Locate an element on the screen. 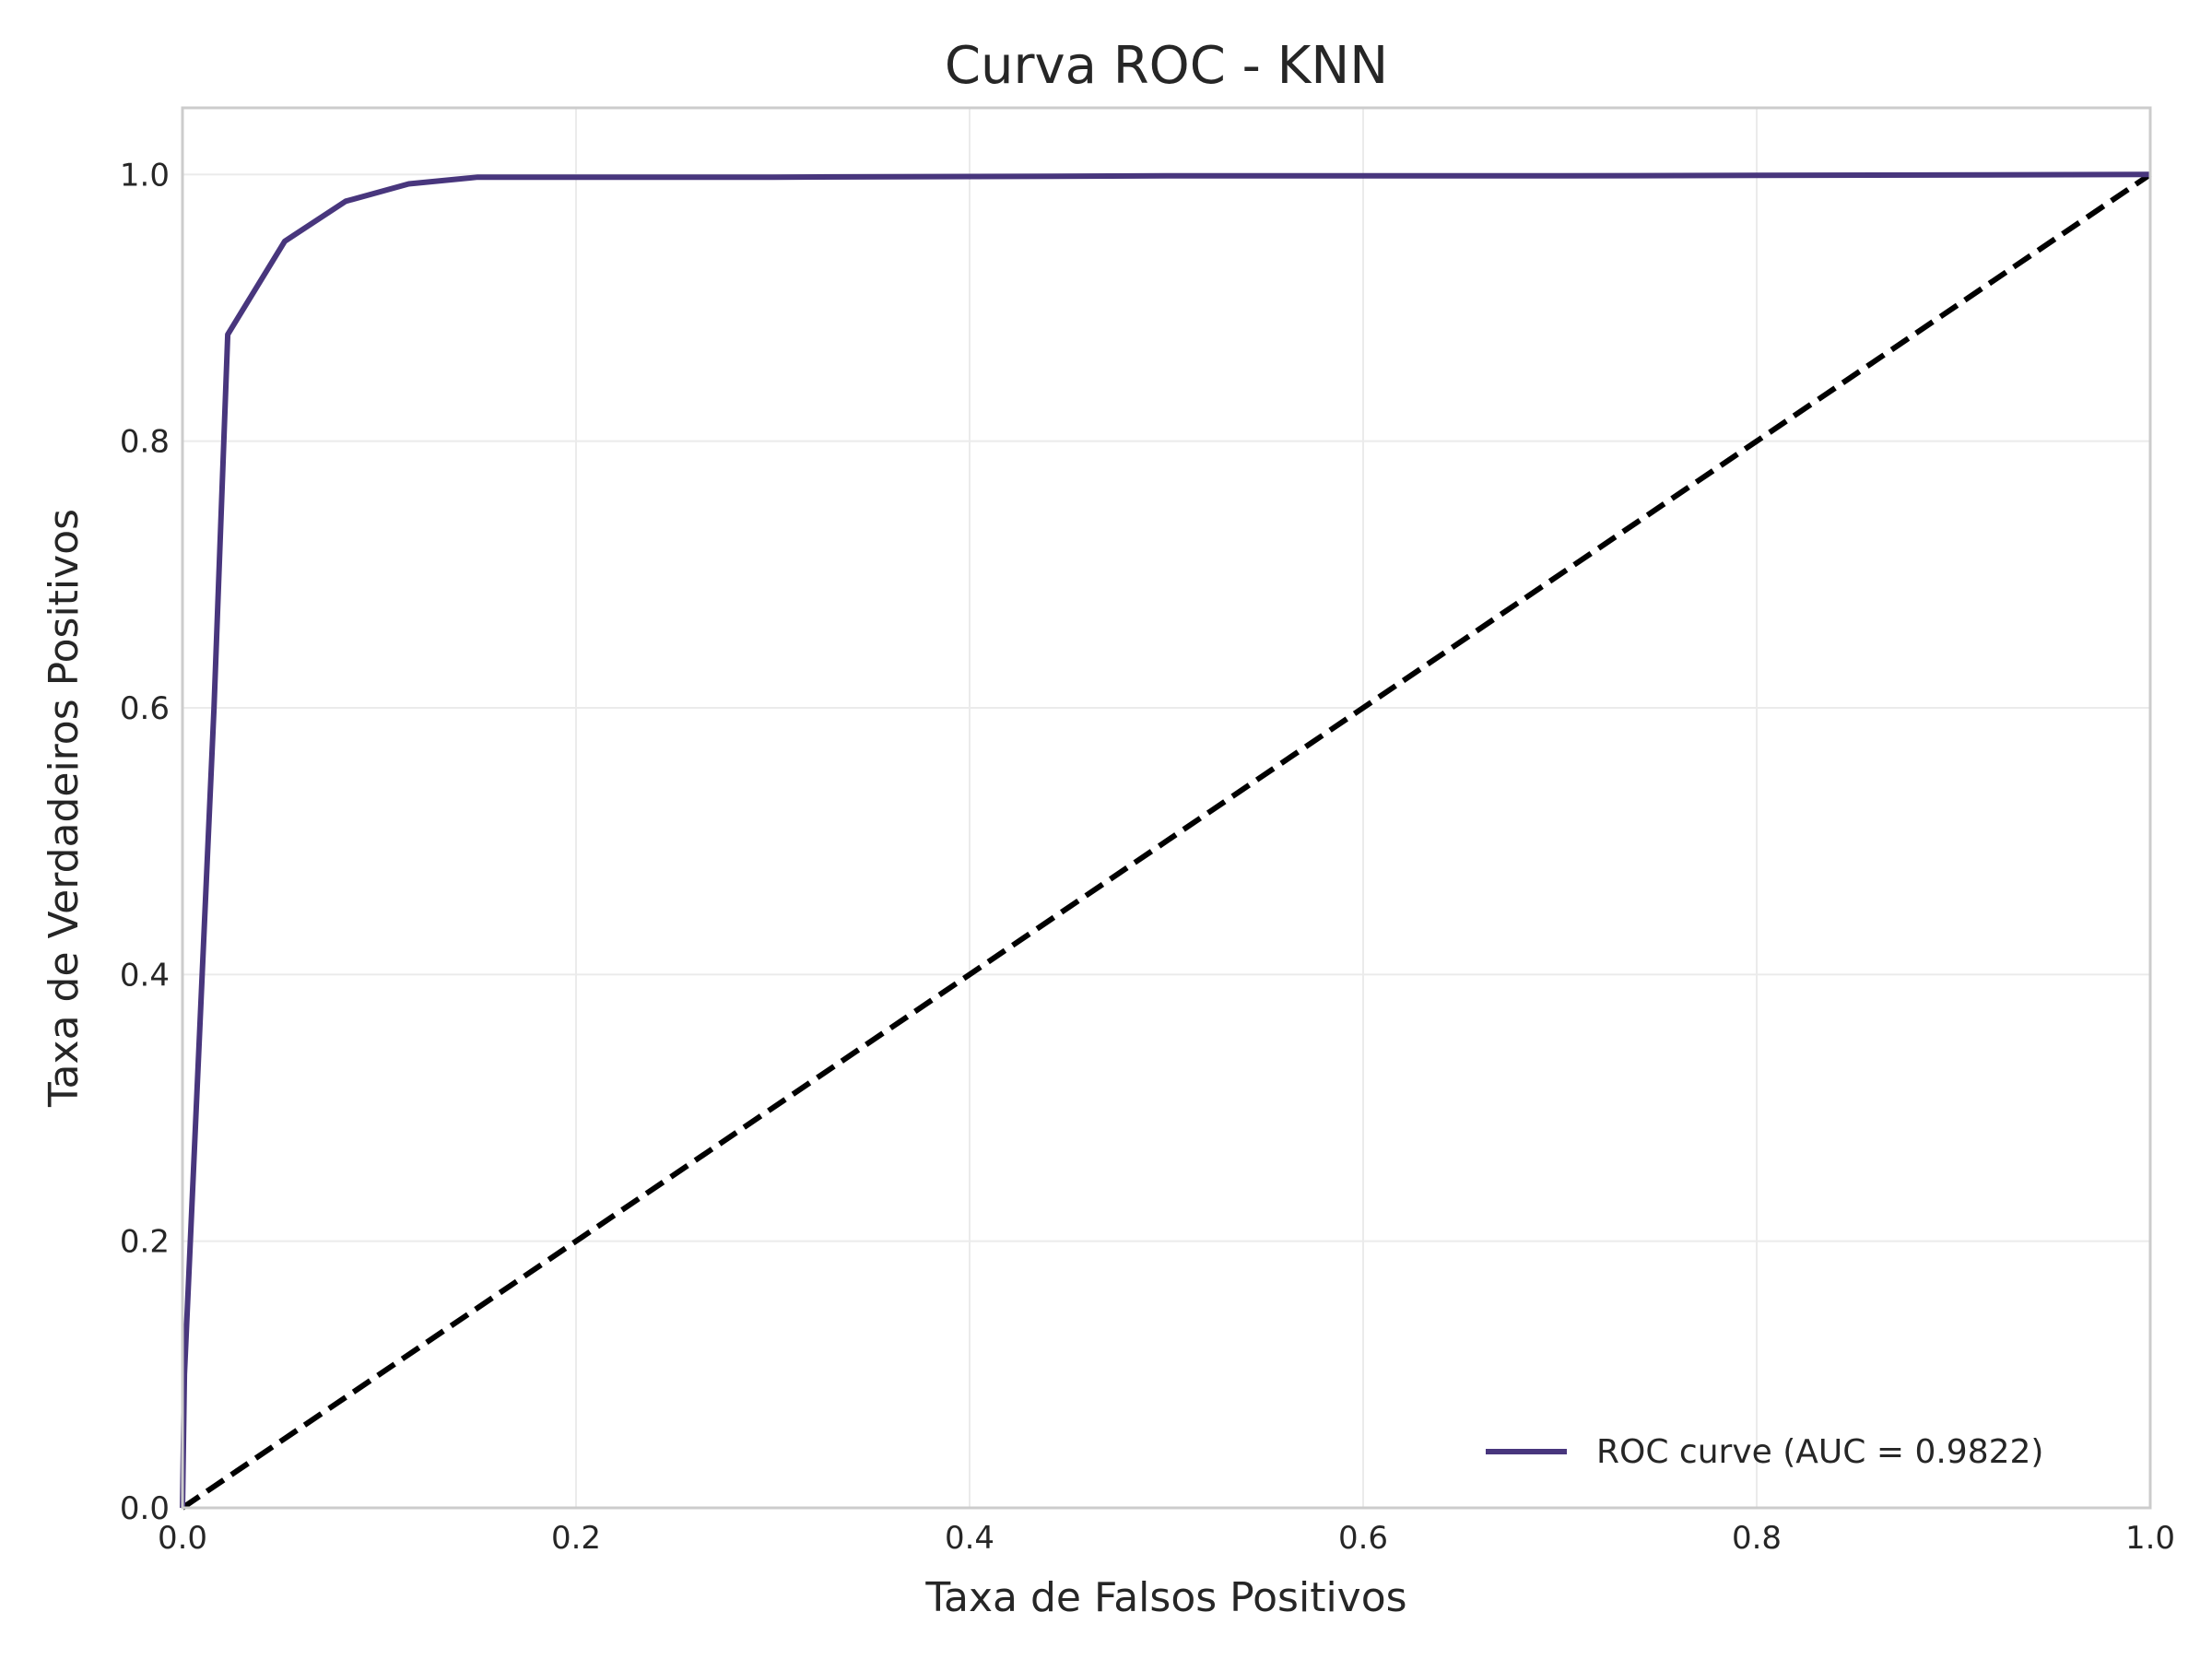 This screenshot has width=2212, height=1659. y-tick-label-1: 0.2 is located at coordinates (145, 1242).